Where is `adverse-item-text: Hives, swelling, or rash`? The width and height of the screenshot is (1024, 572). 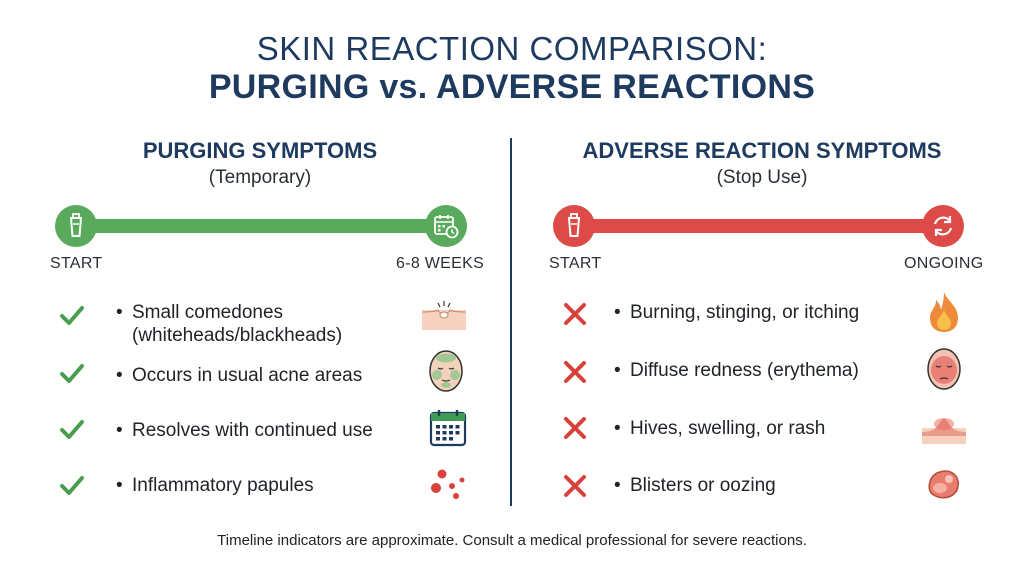 adverse-item-text: Hives, swelling, or rash is located at coordinates (728, 428).